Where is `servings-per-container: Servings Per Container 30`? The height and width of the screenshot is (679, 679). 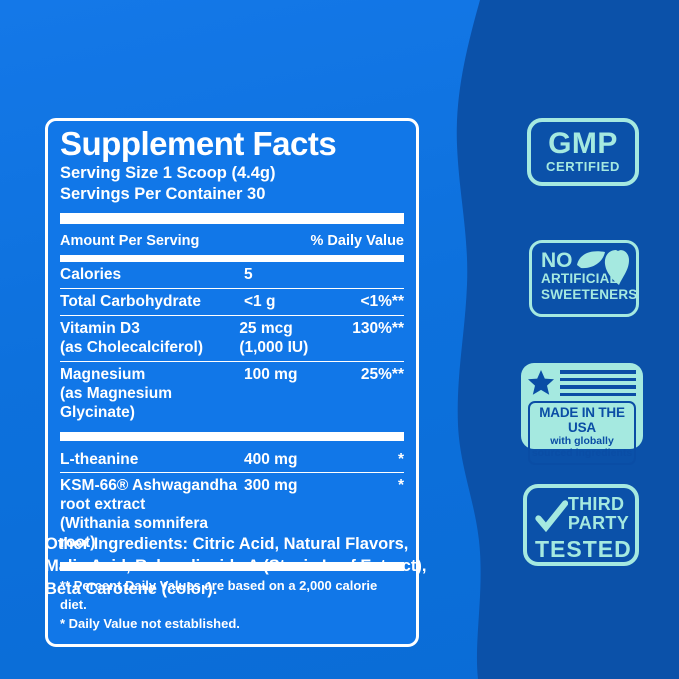
servings-per-container: Servings Per Container 30 is located at coordinates (163, 194).